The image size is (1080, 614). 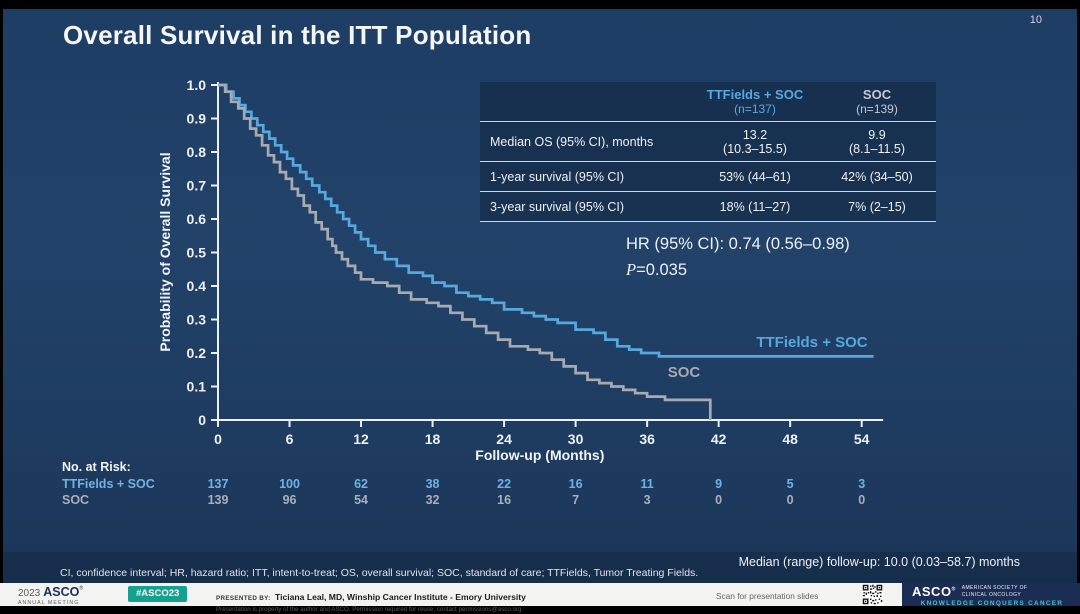 I want to click on svg-text: 0.5, so click(x=197, y=253).